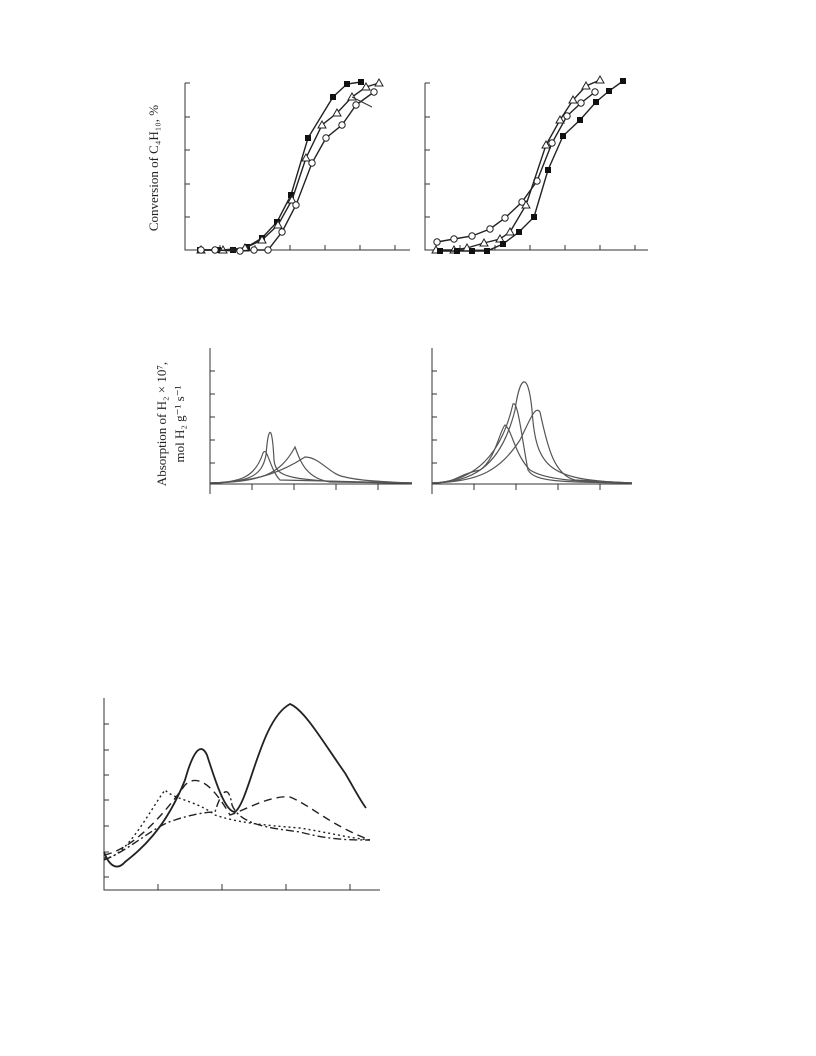 This screenshot has width=816, height=1056. I want to click on pointer, so click(362, 102).